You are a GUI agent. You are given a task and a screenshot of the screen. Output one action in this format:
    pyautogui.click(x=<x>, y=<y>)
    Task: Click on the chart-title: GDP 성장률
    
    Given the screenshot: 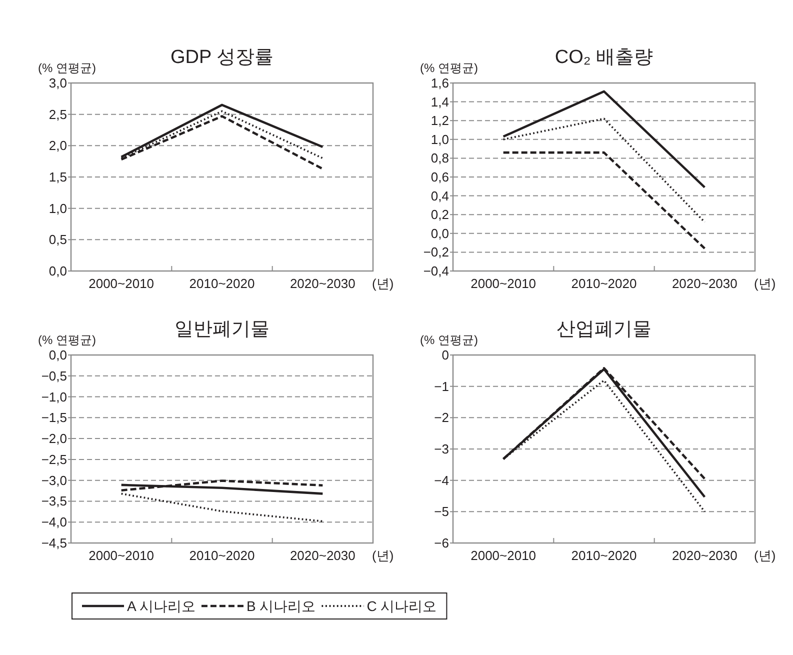 What is the action you would take?
    pyautogui.click(x=222, y=57)
    